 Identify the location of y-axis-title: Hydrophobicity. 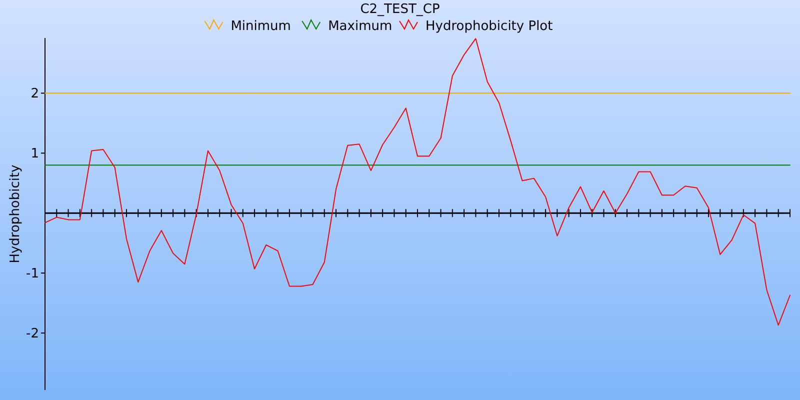
(15, 214).